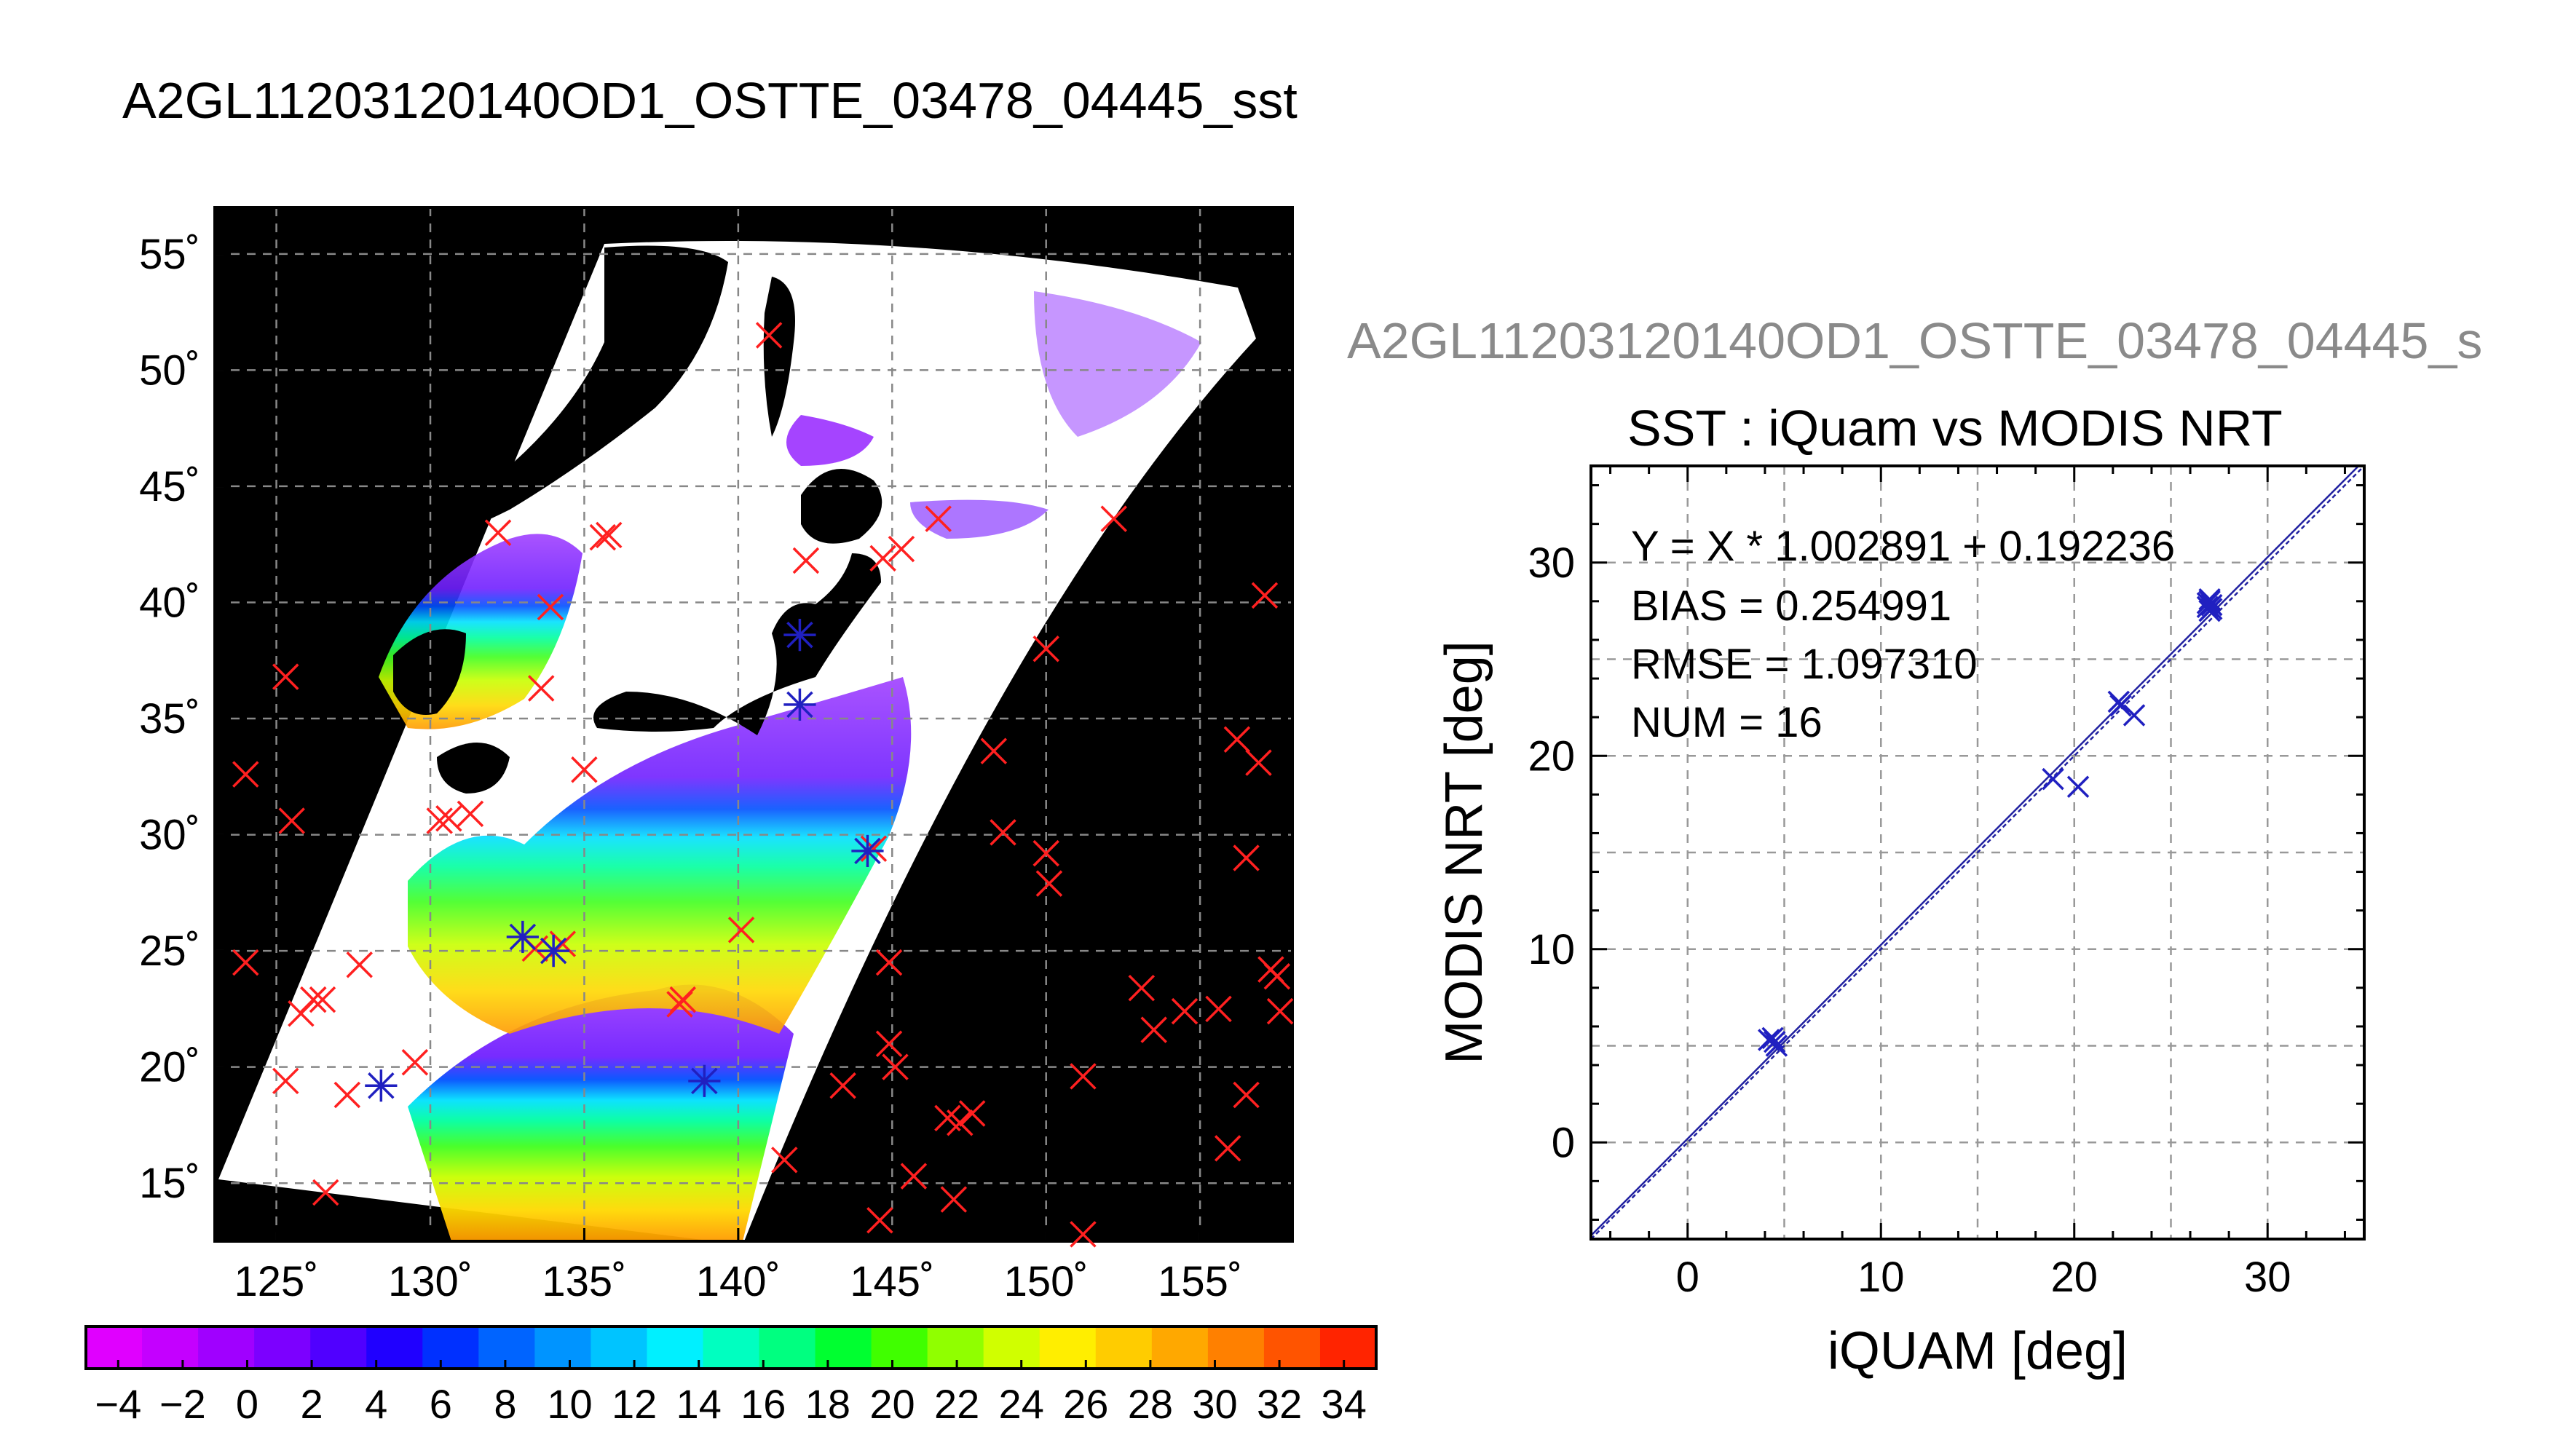 The height and width of the screenshot is (1456, 2555). Describe the element at coordinates (376, 1404) in the screenshot. I see `colorbar-tick-label: 4` at that location.